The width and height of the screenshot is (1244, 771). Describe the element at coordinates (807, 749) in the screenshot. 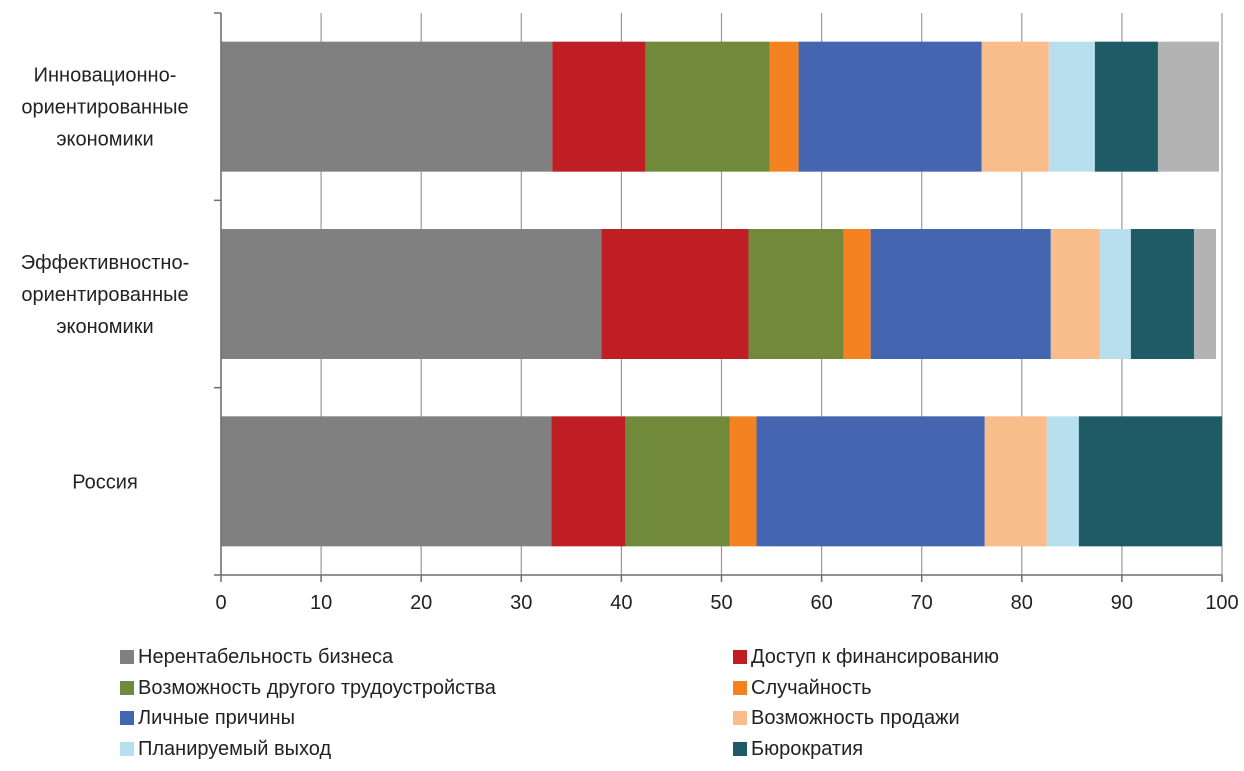

I see `legend-label: Бюрократия` at that location.